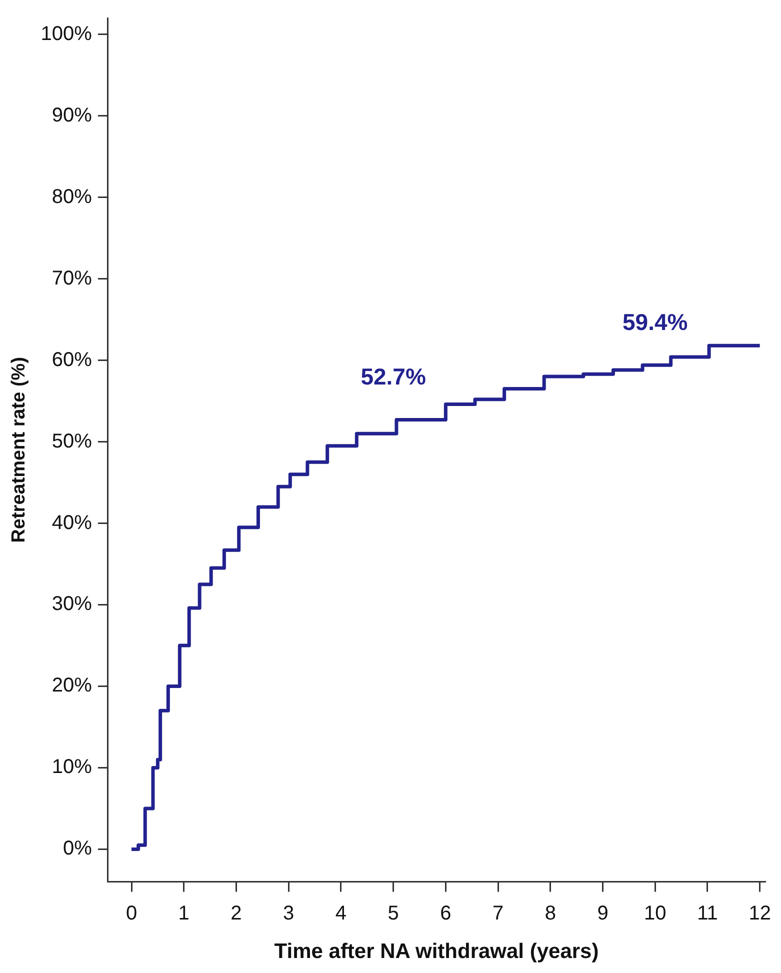  I want to click on y-tick-label: 60%, so click(72, 359).